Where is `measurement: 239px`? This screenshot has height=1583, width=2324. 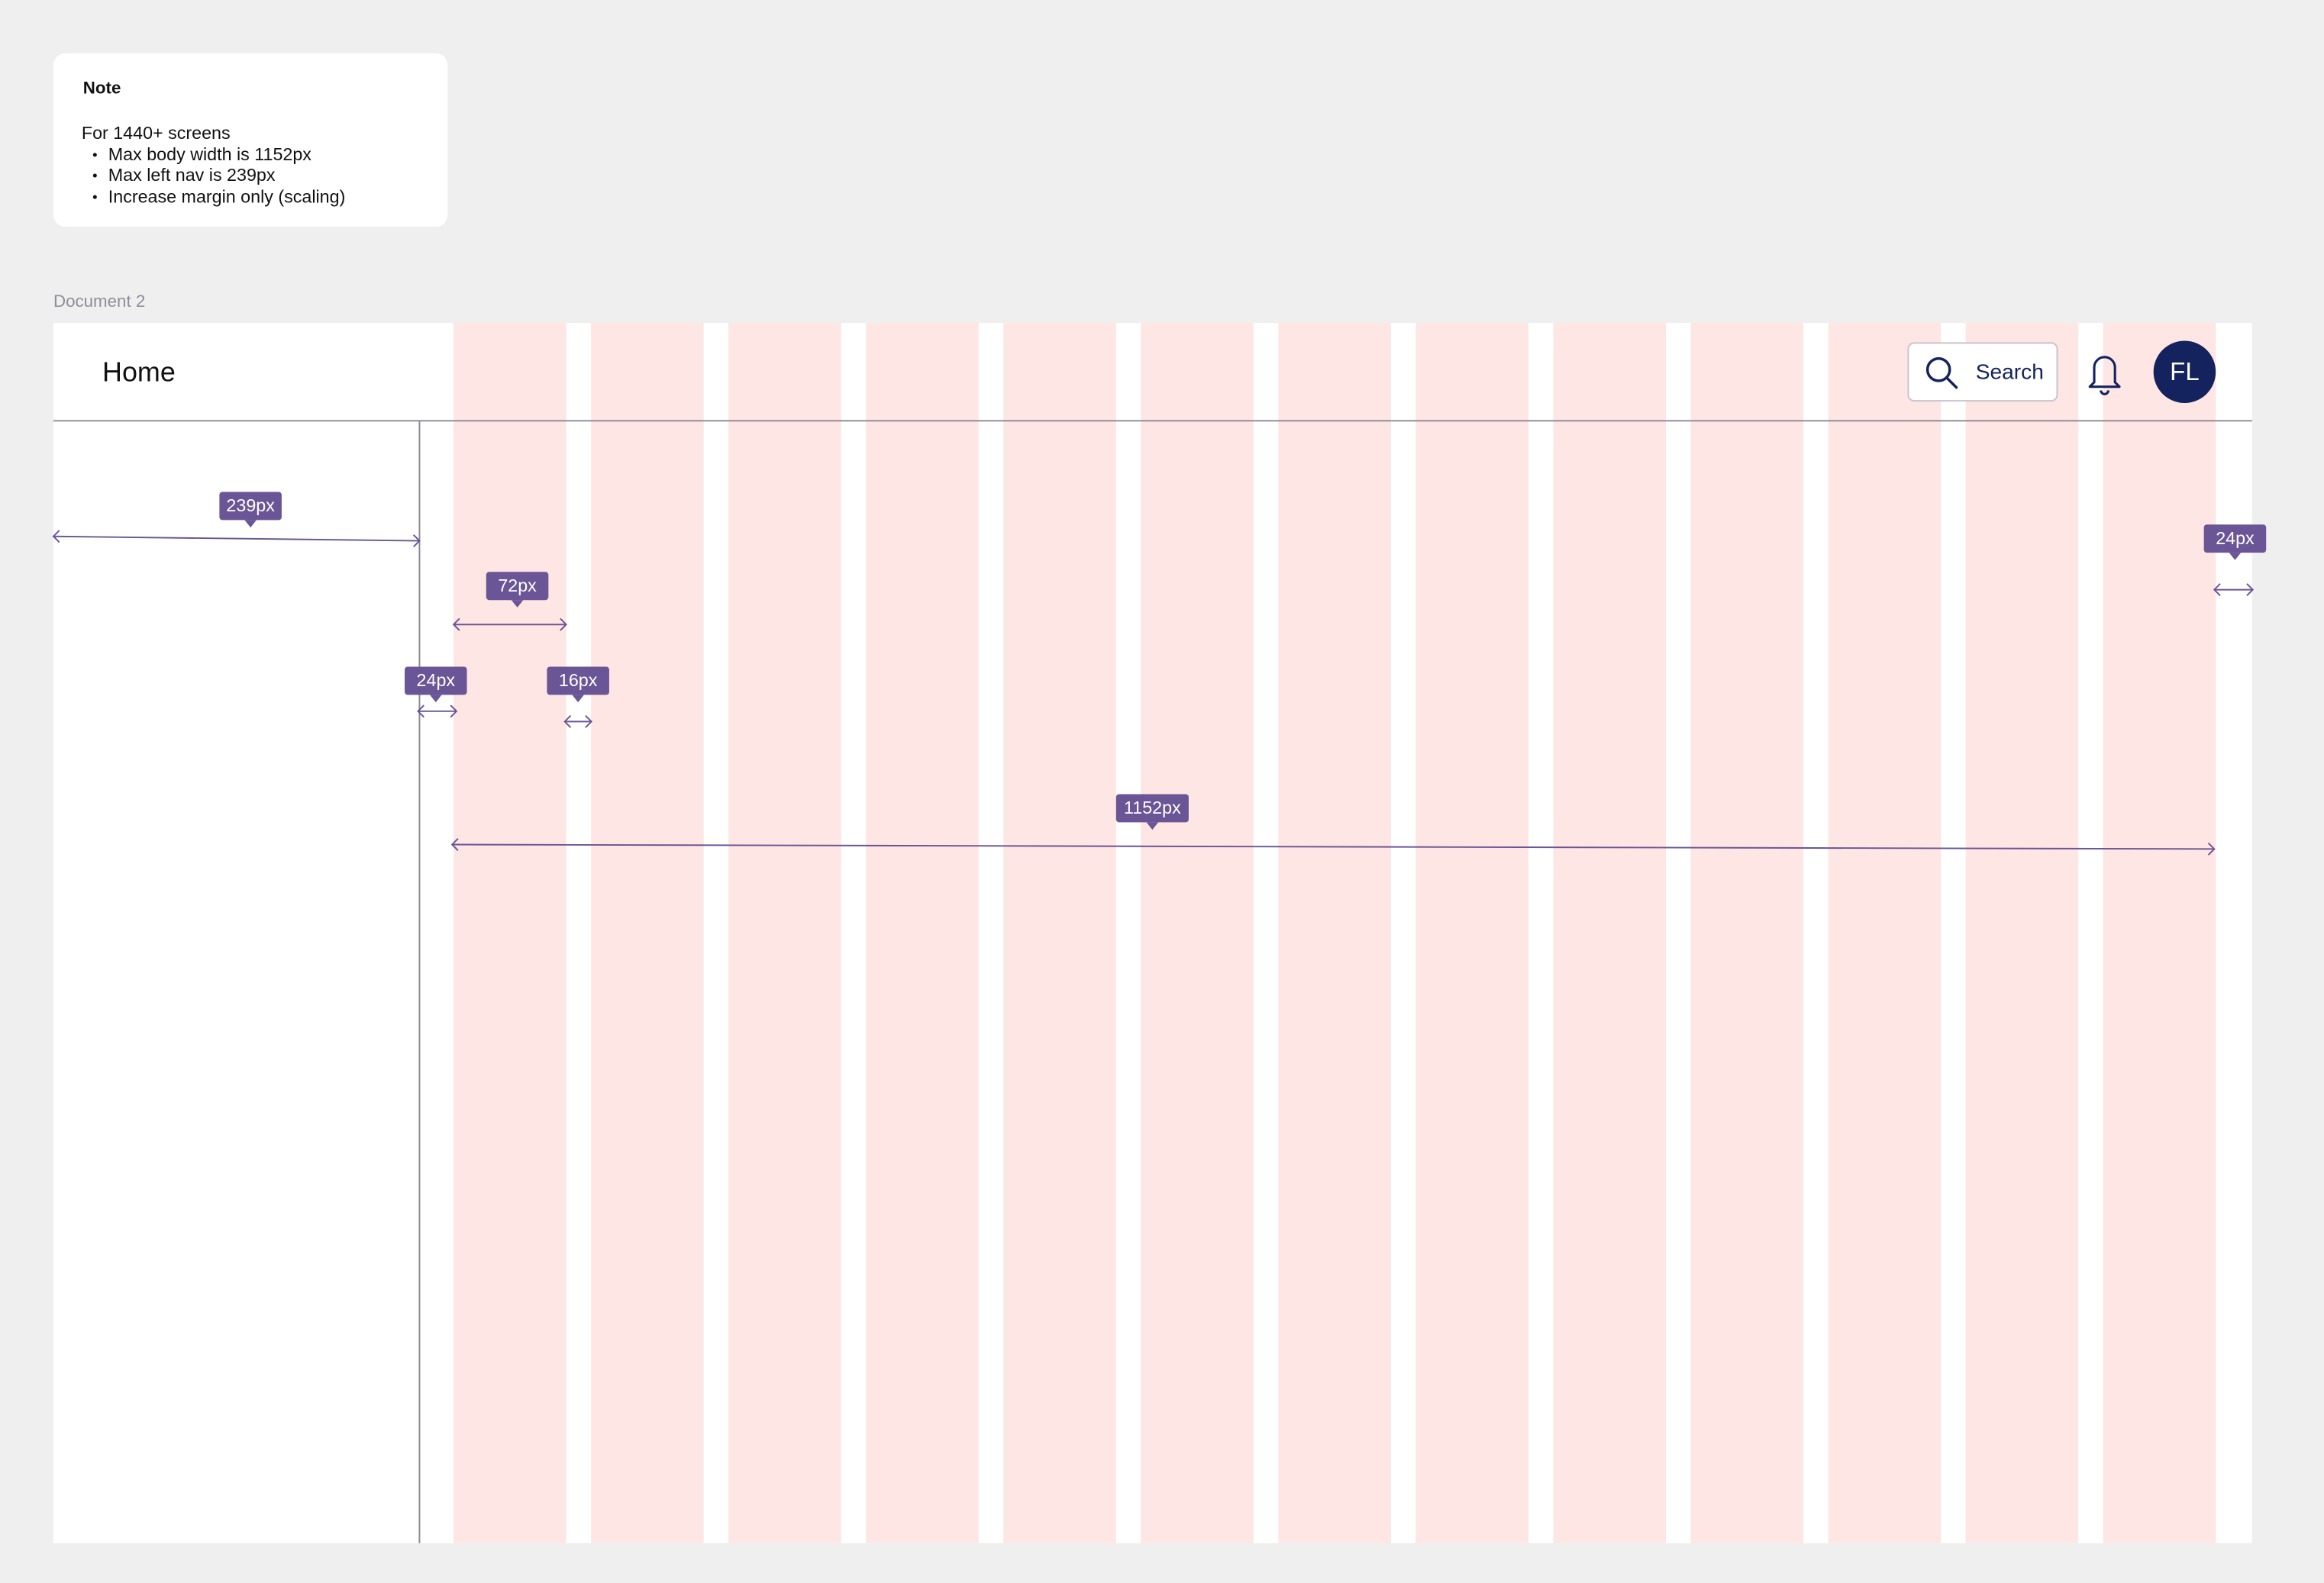 measurement: 239px is located at coordinates (236, 519).